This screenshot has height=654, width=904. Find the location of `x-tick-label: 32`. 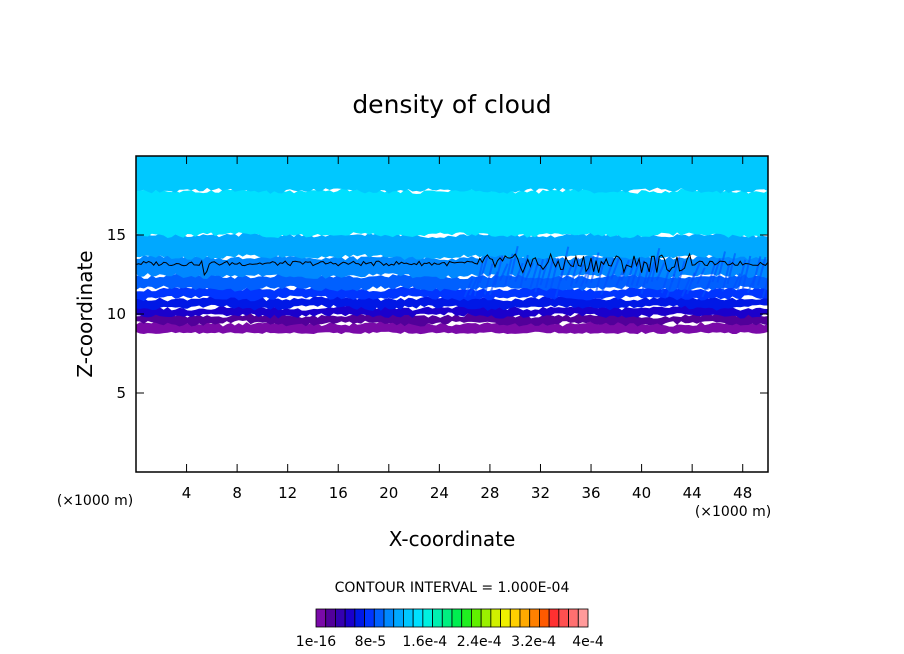

x-tick-label: 32 is located at coordinates (540, 493).